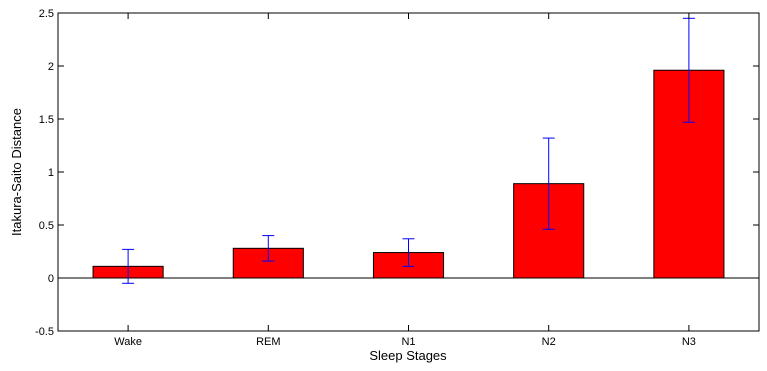  What do you see at coordinates (46, 226) in the screenshot?
I see `y-tick-label: 0.5` at bounding box center [46, 226].